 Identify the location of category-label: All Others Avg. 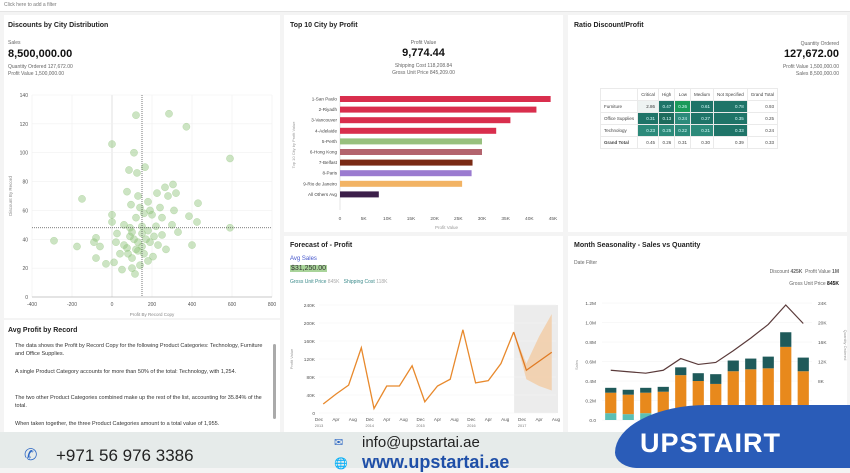
(322, 194).